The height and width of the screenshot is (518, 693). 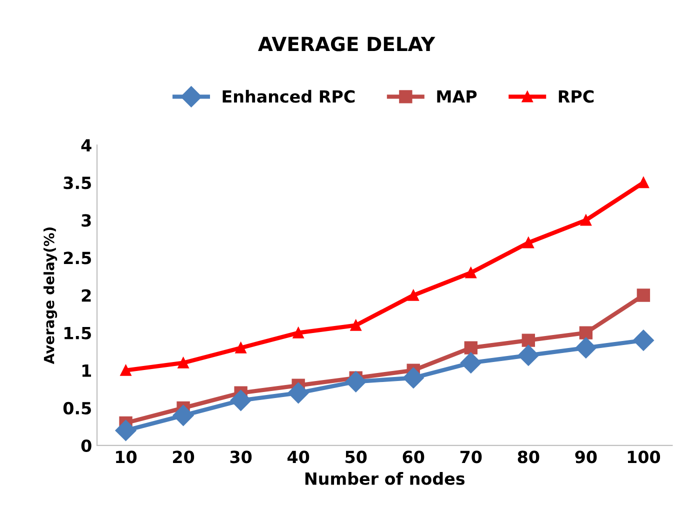 What do you see at coordinates (644, 457) in the screenshot?
I see `x-tick-label: 100` at bounding box center [644, 457].